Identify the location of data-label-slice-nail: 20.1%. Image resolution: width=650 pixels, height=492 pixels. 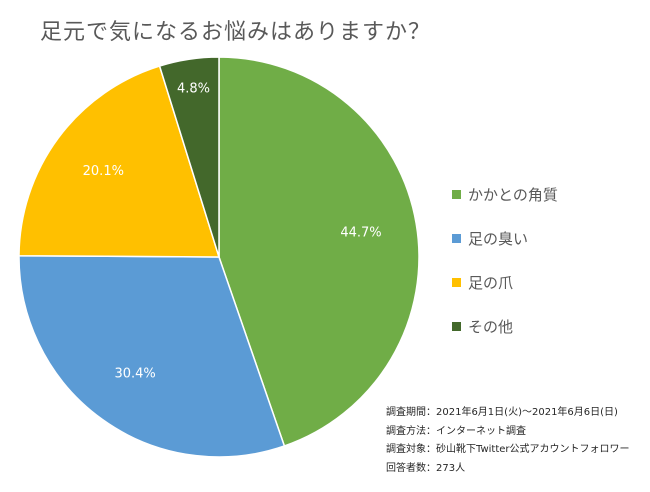
(103, 171).